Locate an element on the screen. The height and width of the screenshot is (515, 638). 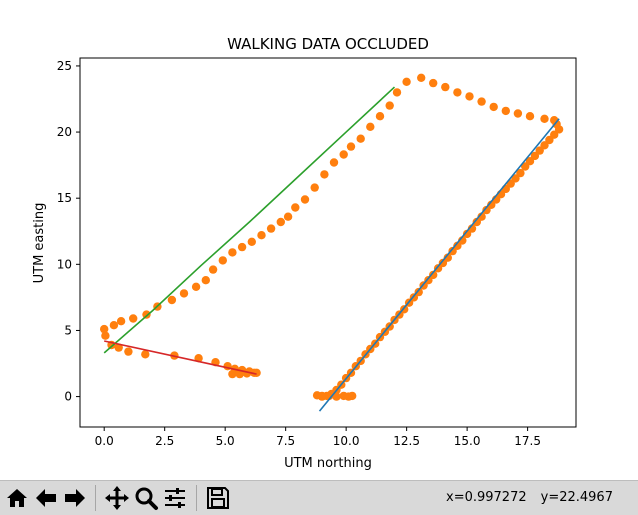
floppy-disk-icon is located at coordinates (218, 498).